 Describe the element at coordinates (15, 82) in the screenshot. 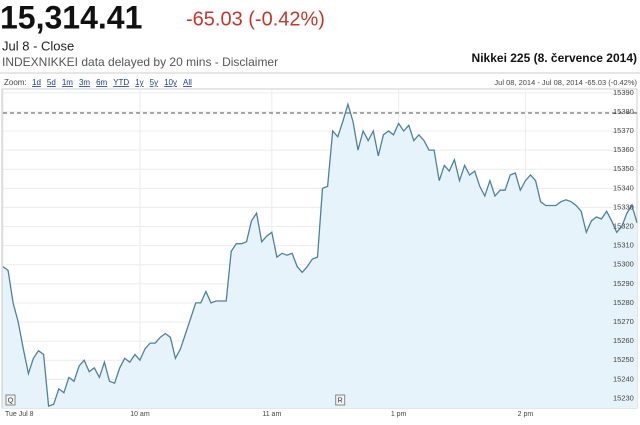

I see `zoom-label: Zoom:` at that location.